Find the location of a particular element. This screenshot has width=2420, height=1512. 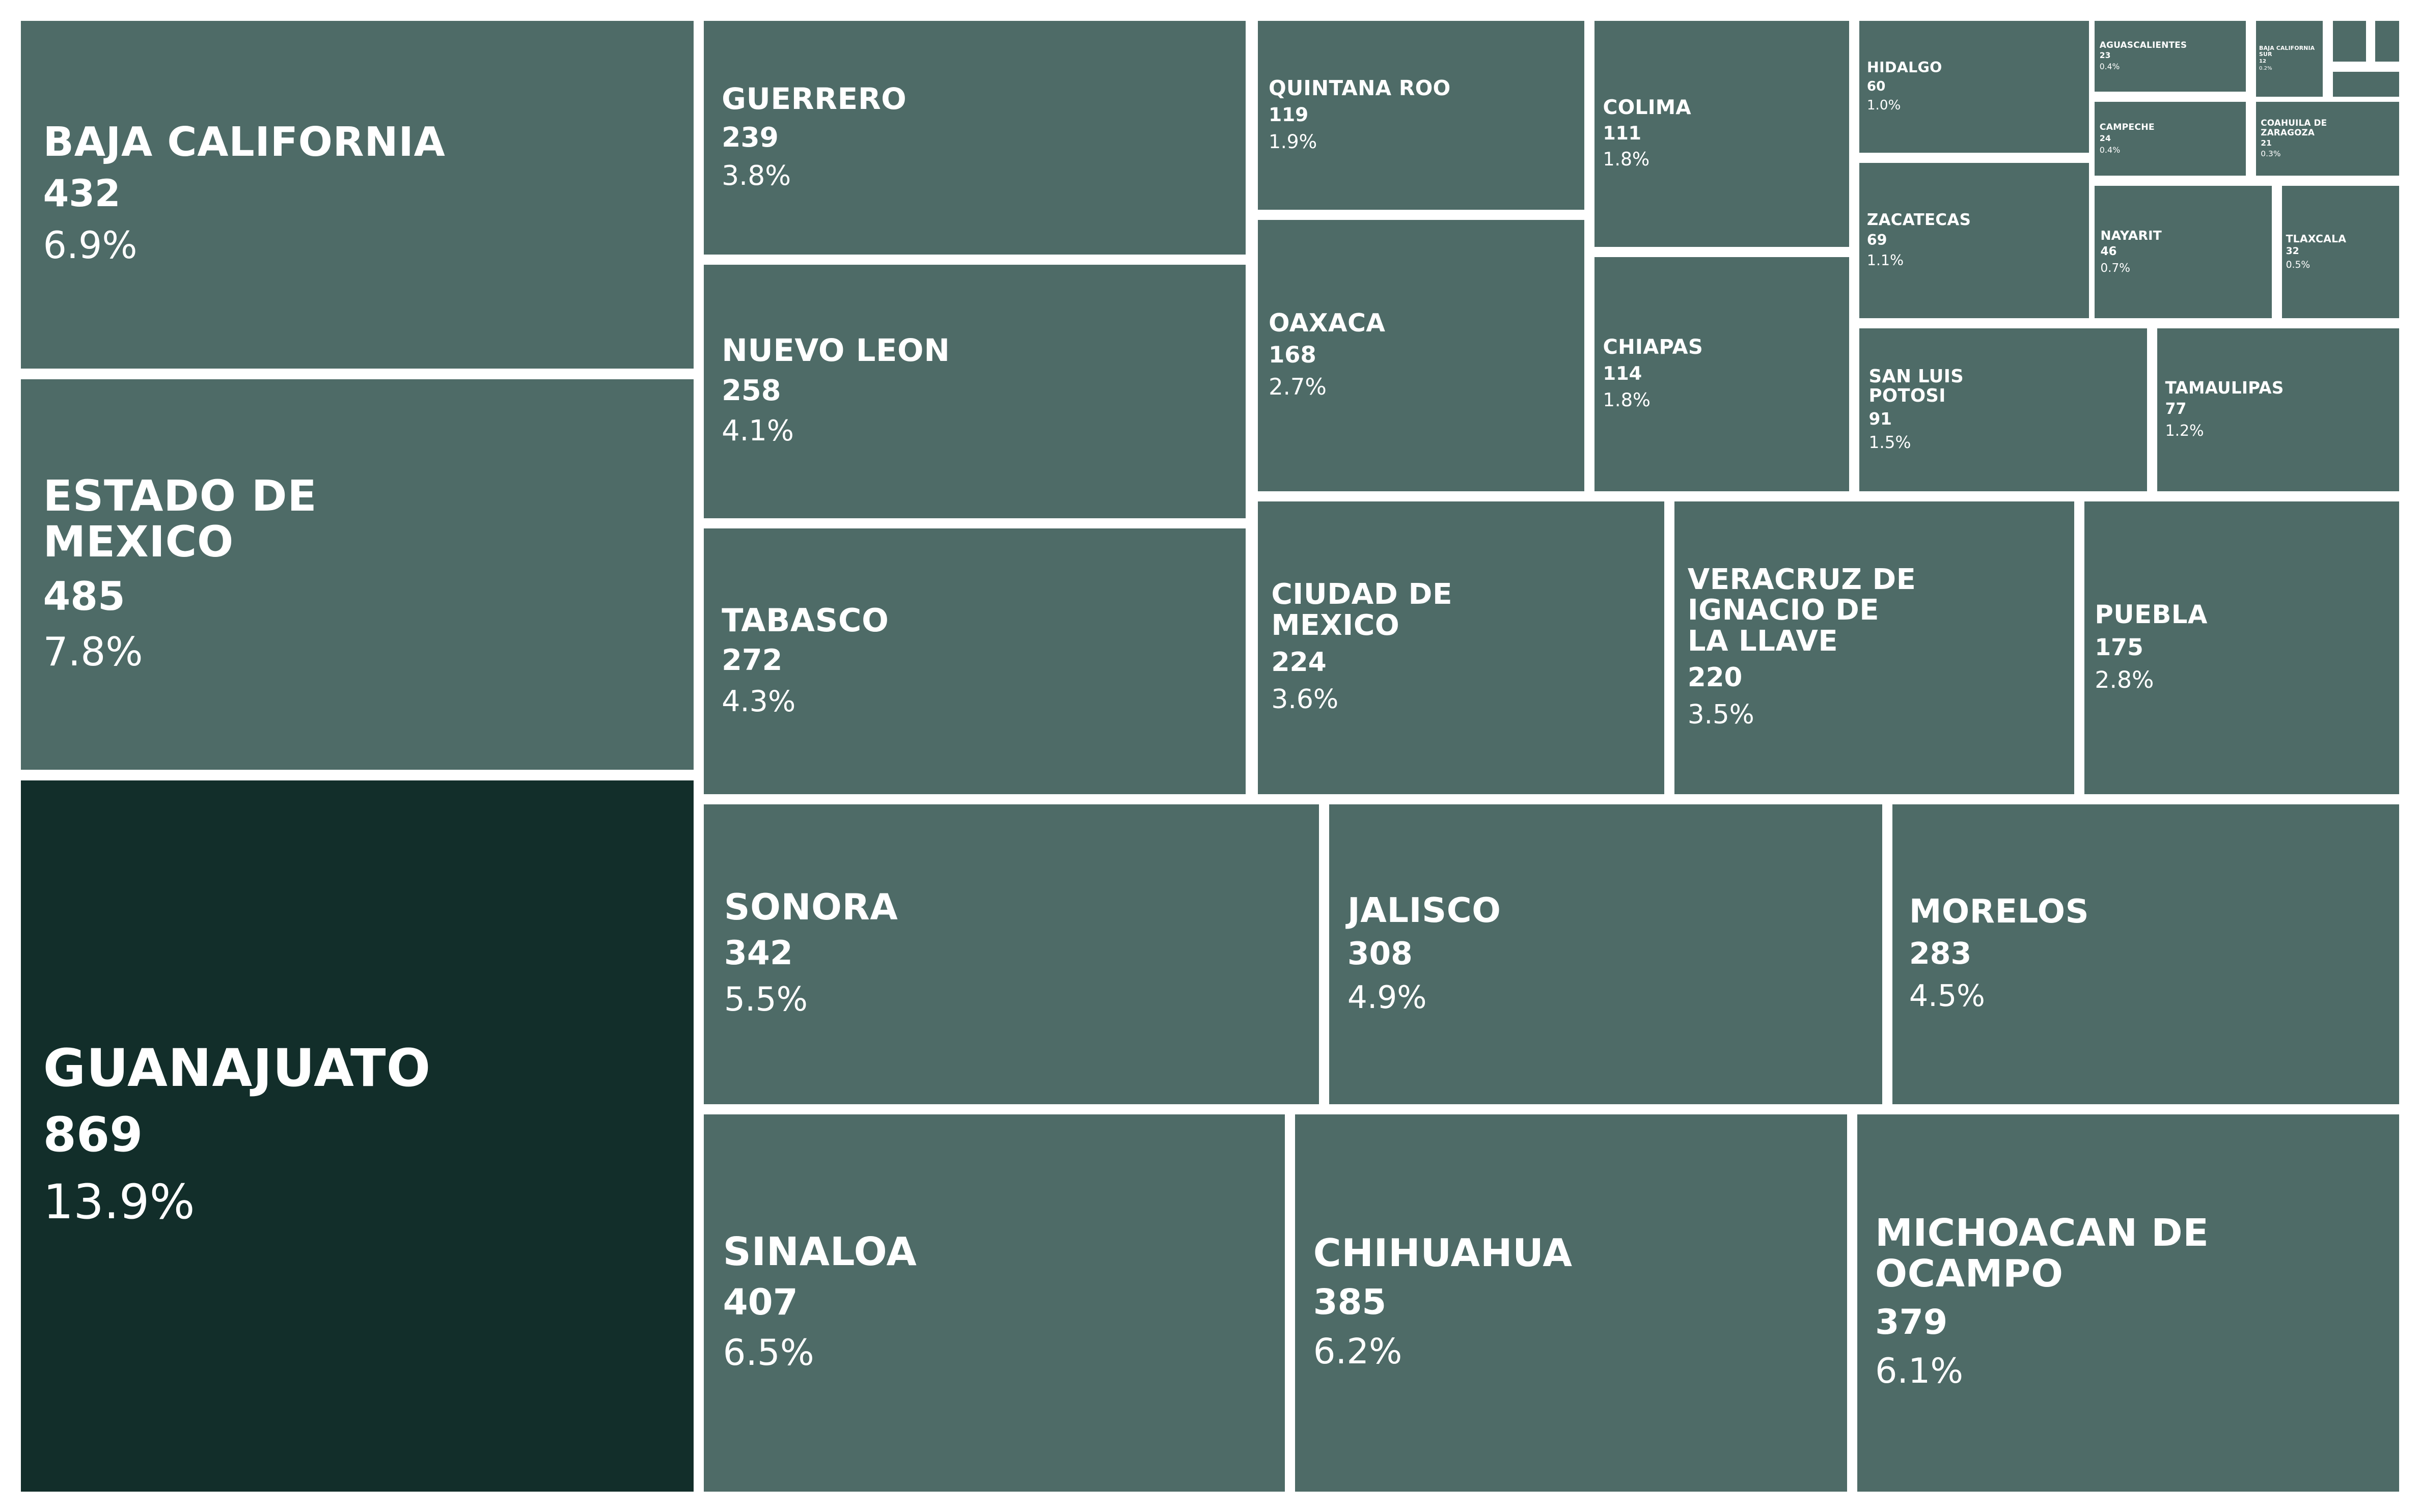

tile-label: NUEVO LEON is located at coordinates (836, 351).